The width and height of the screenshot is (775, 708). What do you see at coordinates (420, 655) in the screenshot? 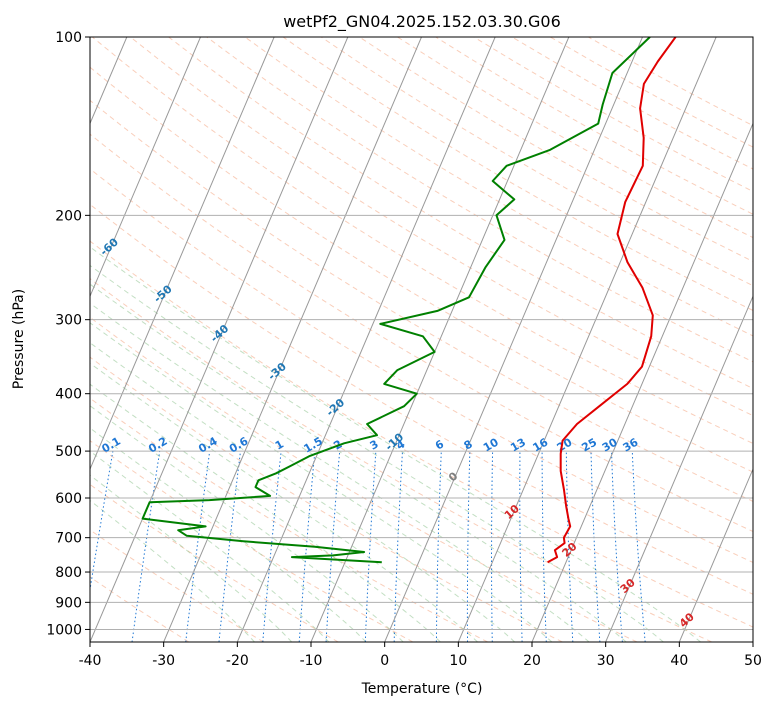
I see `x-axis: -40 -30 -20 -10 0 10 20 30 40 50` at bounding box center [420, 655].